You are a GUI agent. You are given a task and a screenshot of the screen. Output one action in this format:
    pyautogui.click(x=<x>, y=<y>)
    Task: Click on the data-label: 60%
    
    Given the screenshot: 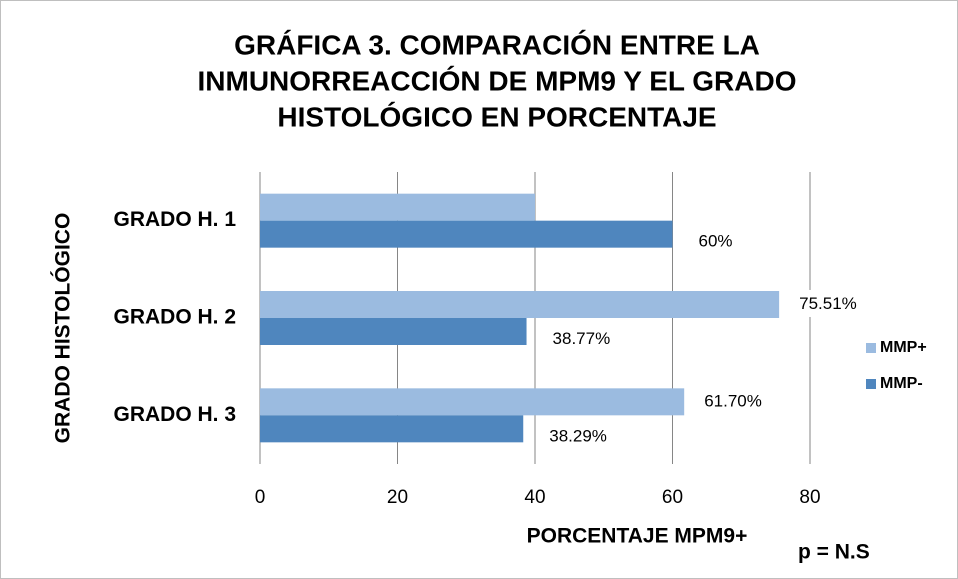 What is the action you would take?
    pyautogui.click(x=716, y=241)
    